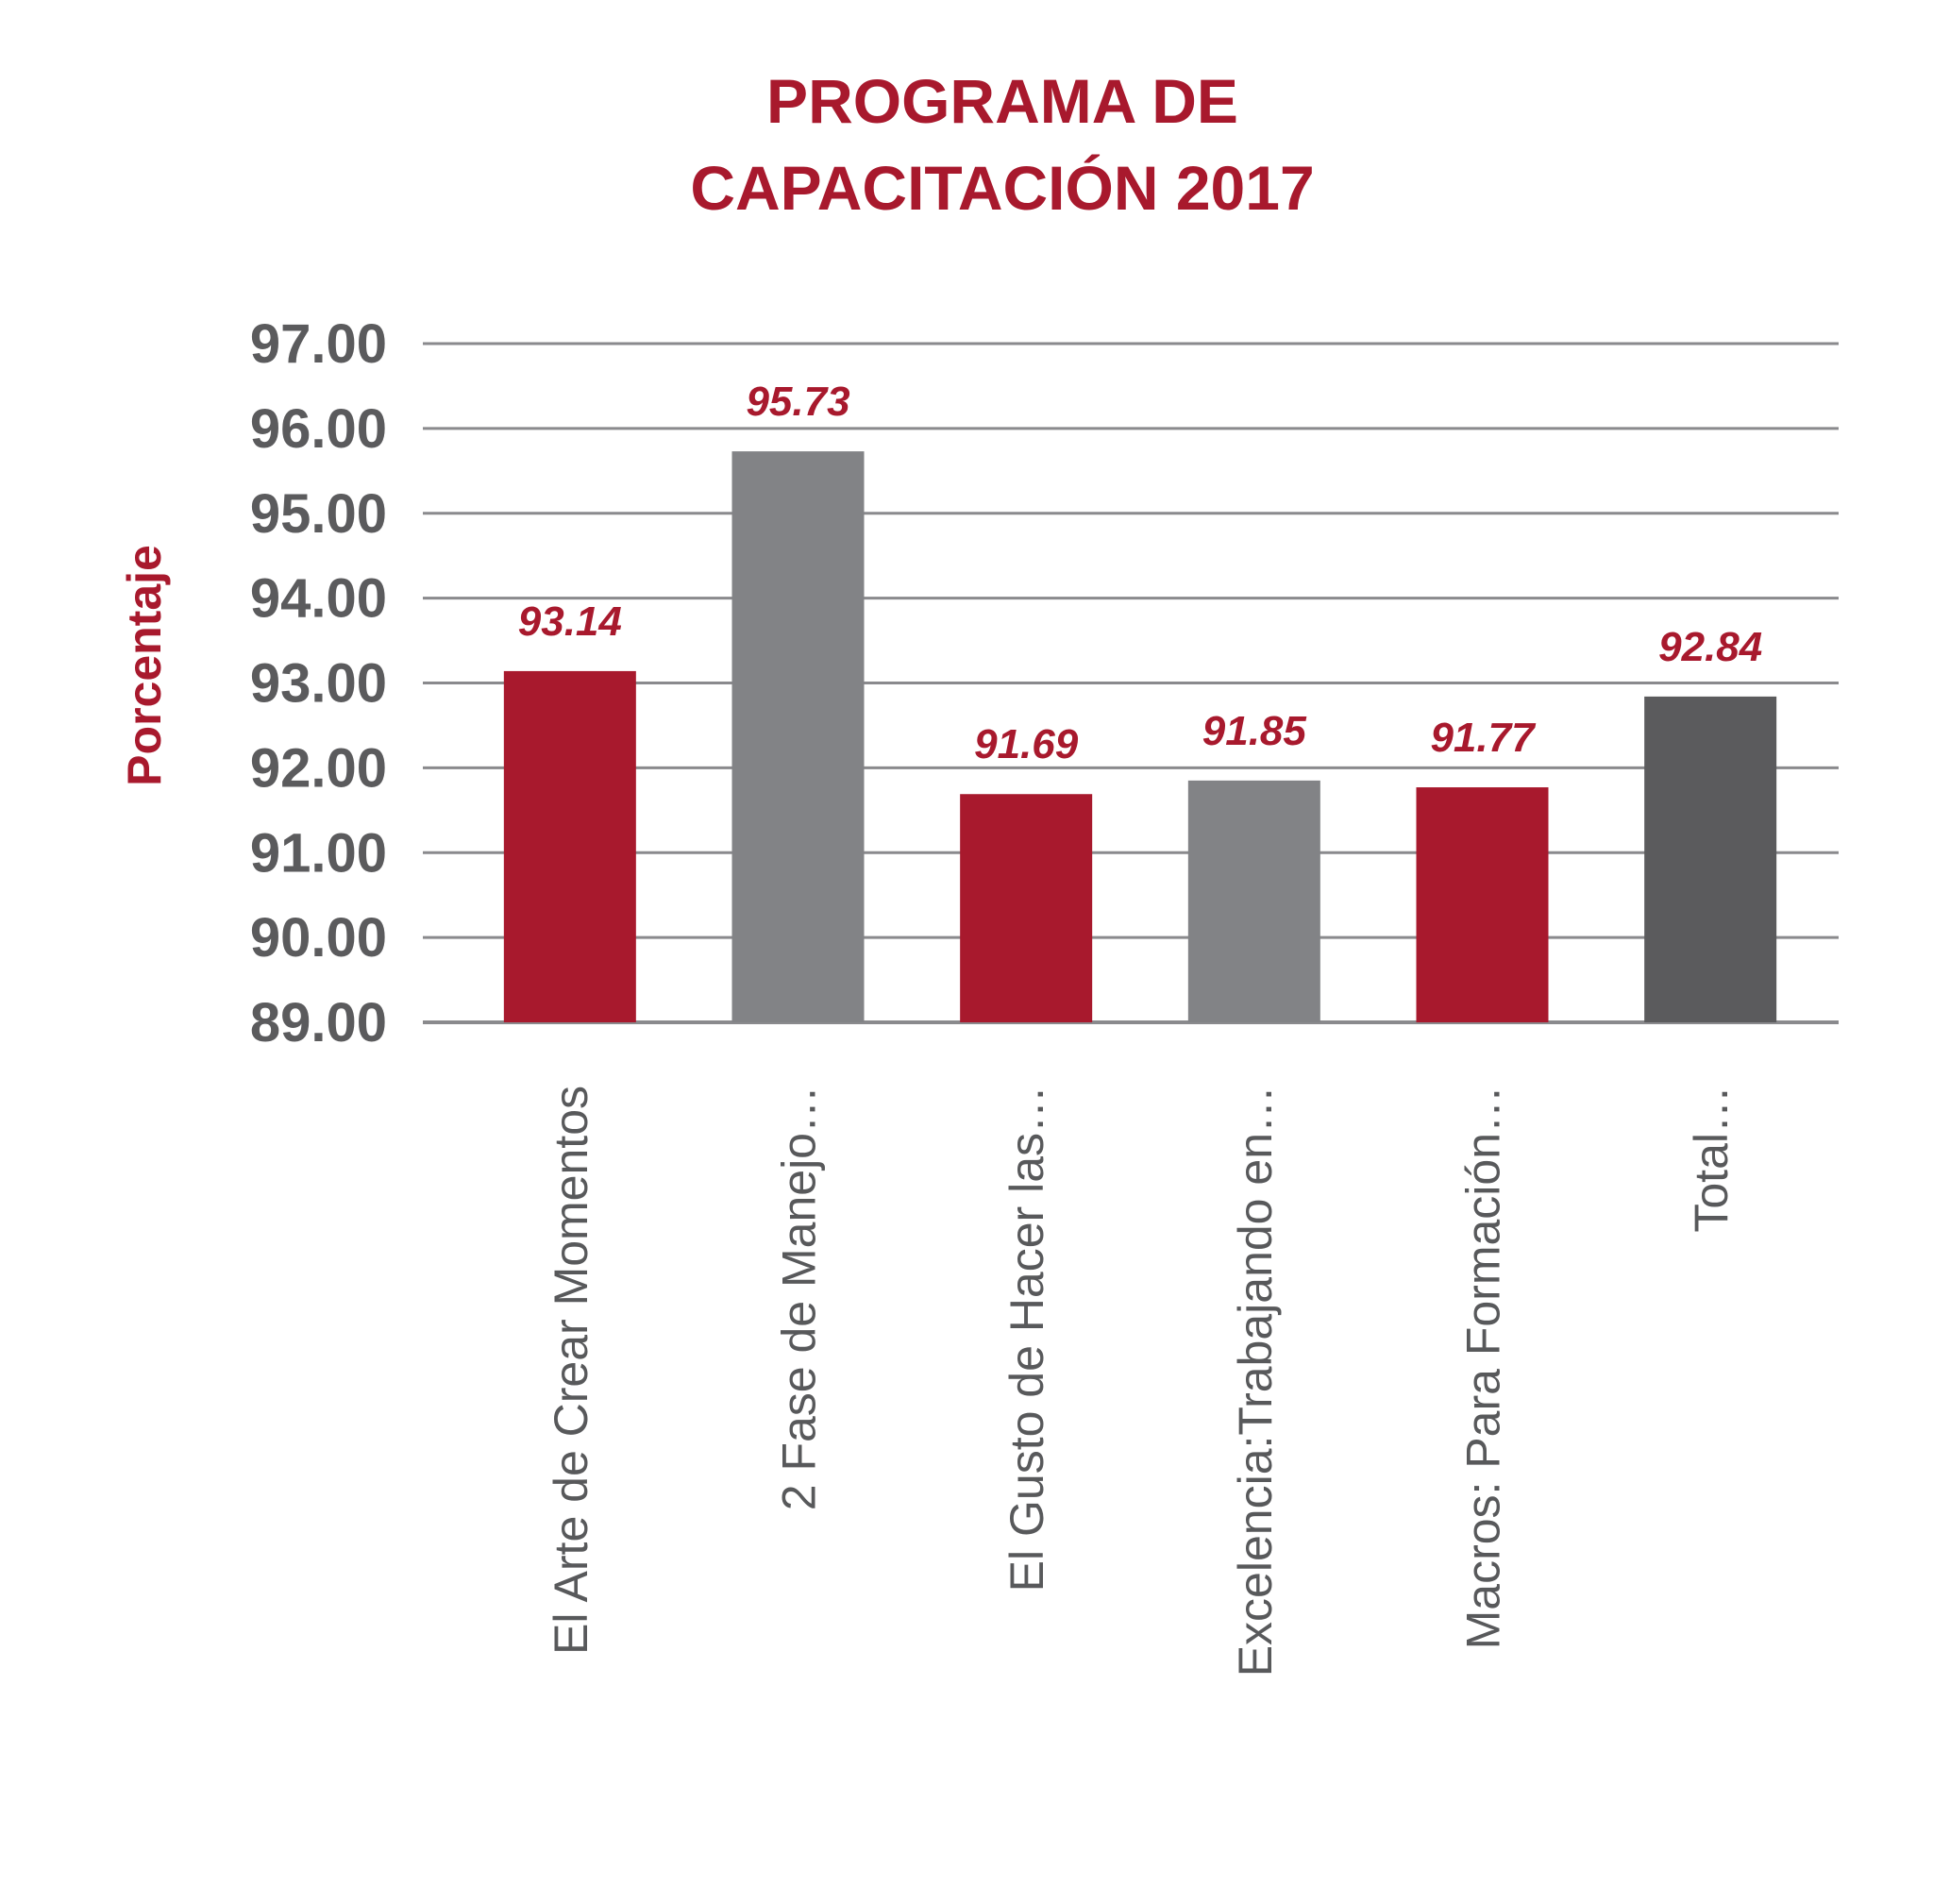 The height and width of the screenshot is (1904, 1933). What do you see at coordinates (1254, 731) in the screenshot?
I see `data-label: 91.85` at bounding box center [1254, 731].